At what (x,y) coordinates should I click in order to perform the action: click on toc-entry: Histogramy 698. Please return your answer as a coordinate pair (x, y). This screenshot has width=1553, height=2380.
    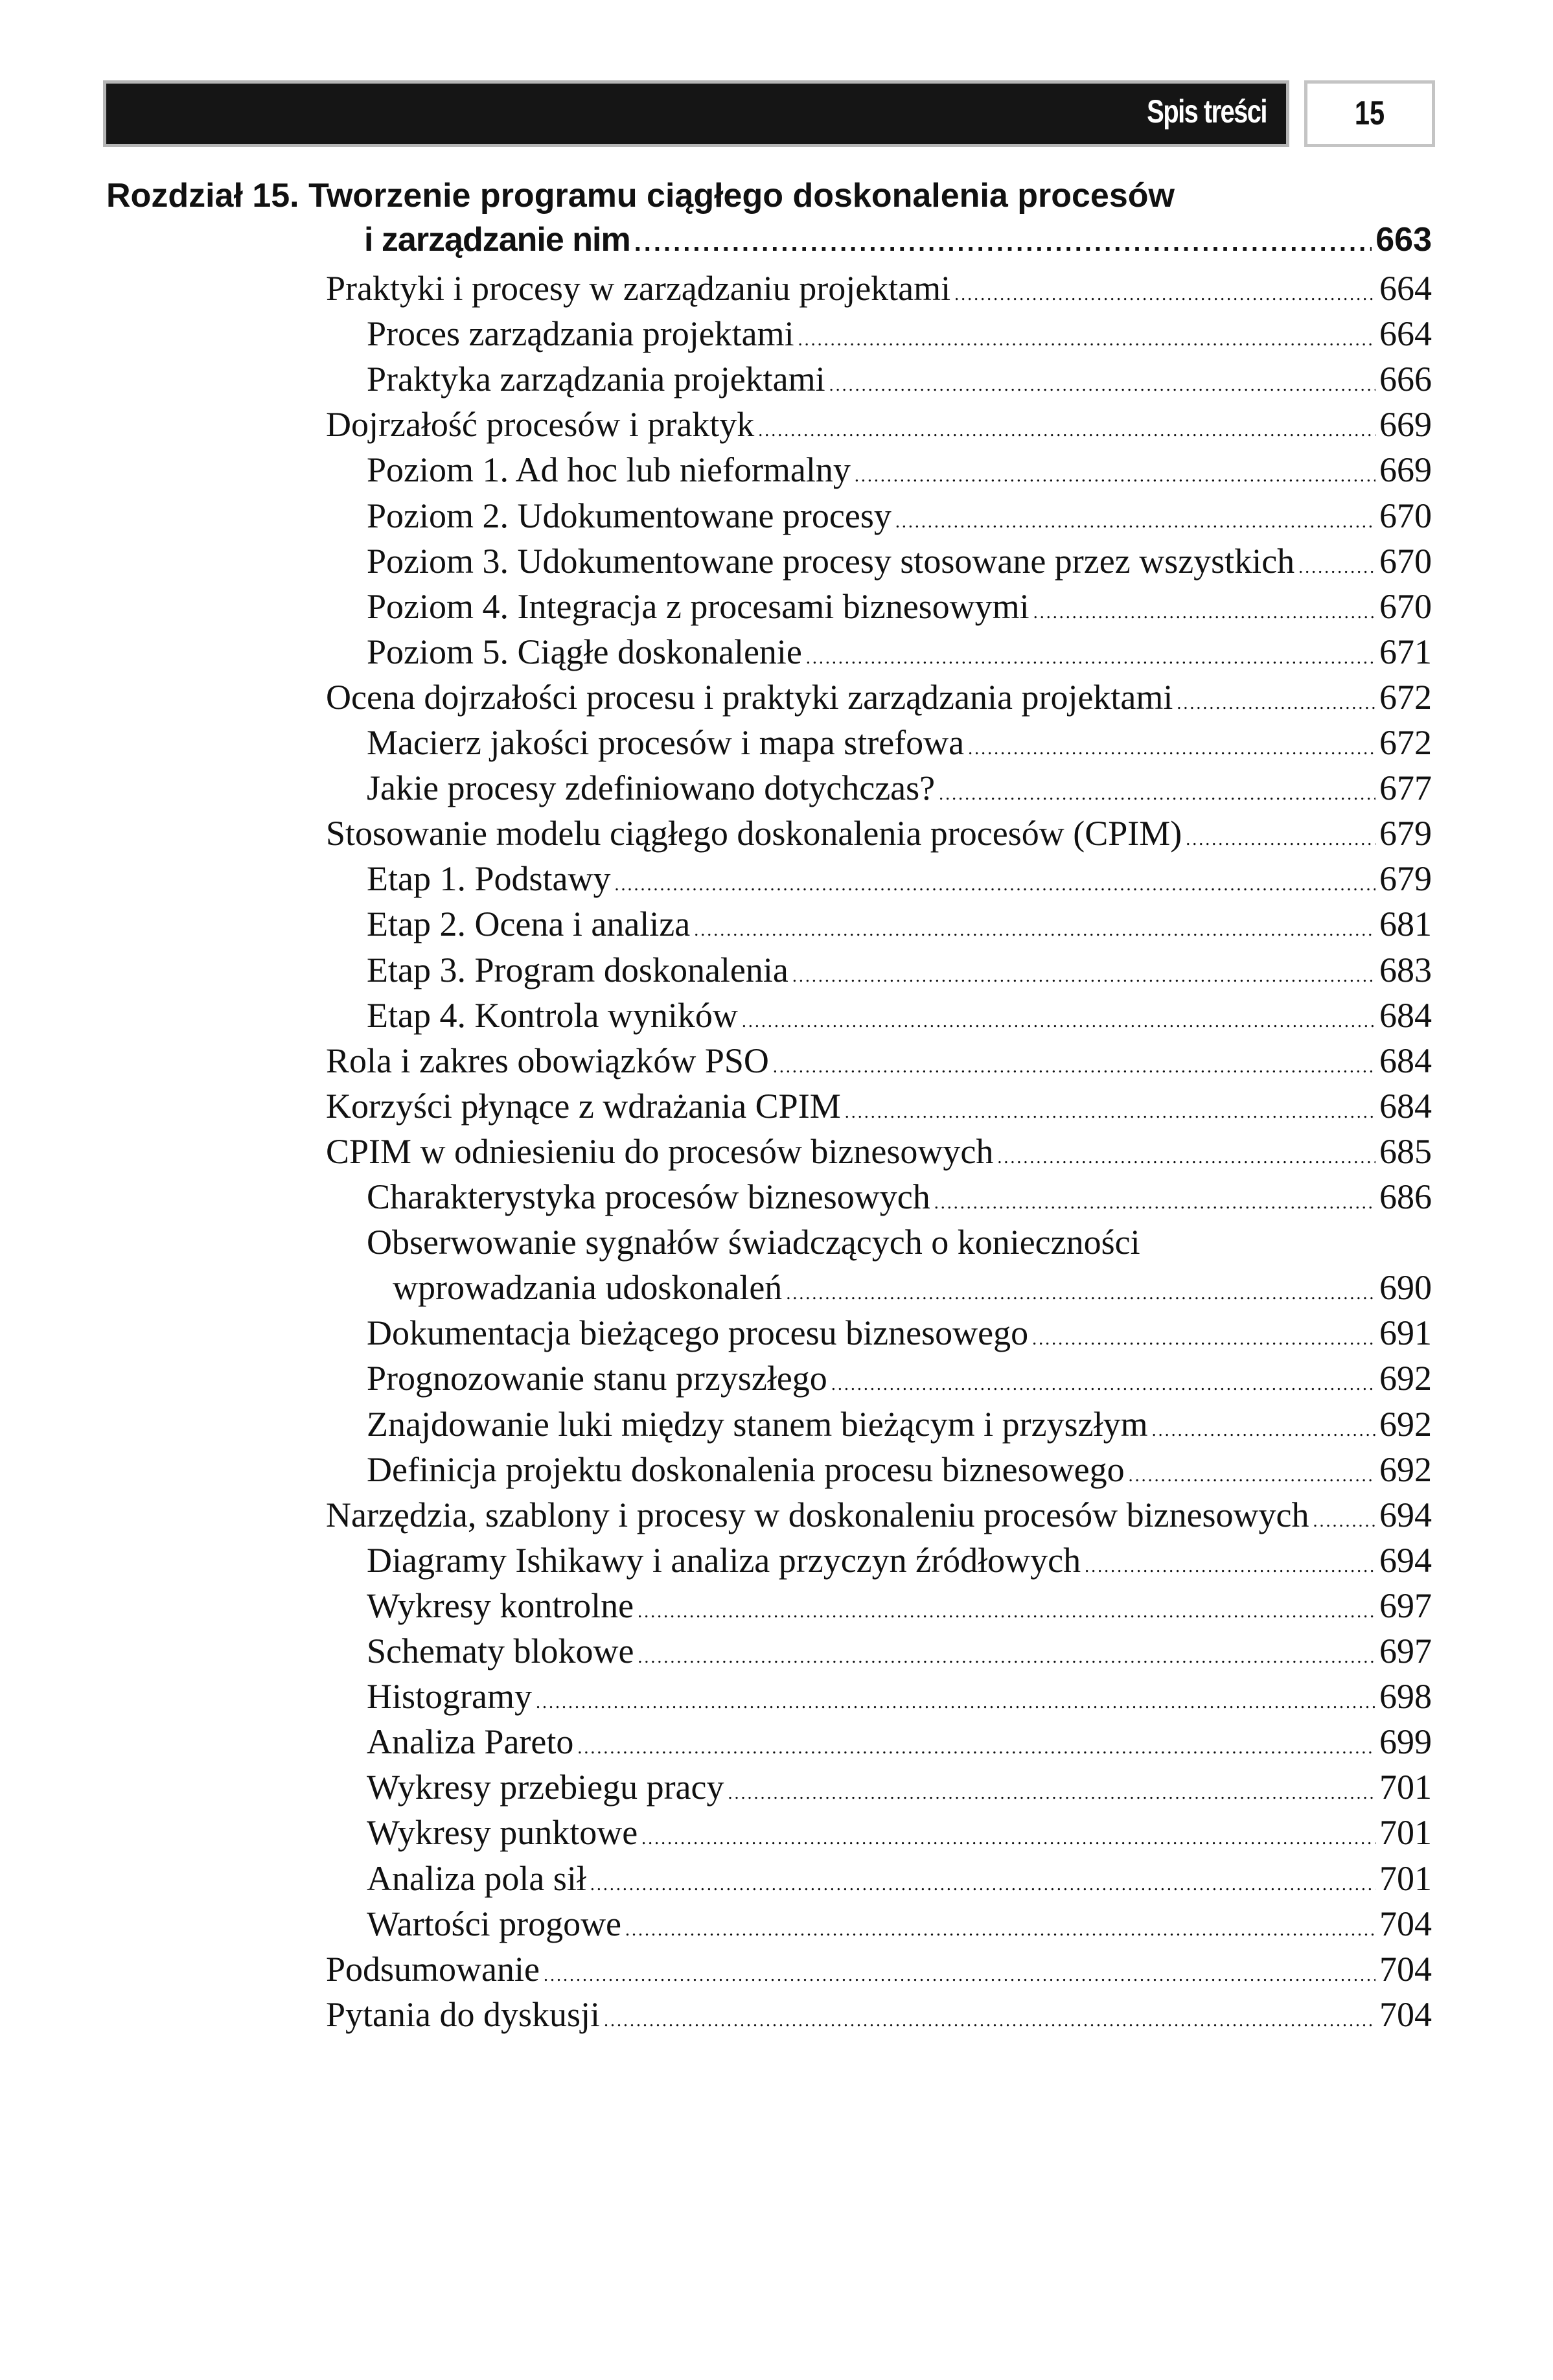
    Looking at the image, I should click on (900, 1697).